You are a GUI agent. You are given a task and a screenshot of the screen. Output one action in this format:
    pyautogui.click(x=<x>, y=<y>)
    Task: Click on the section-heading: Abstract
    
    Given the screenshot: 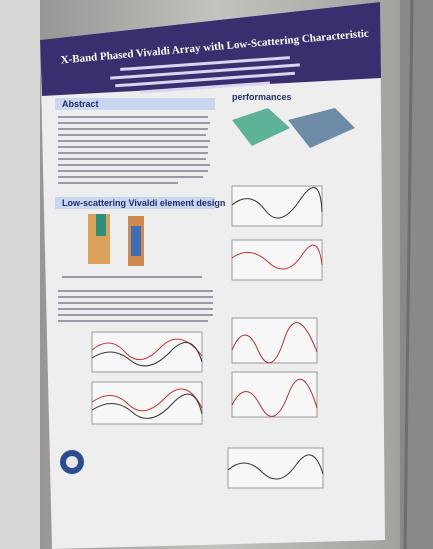 What is the action you would take?
    pyautogui.click(x=80, y=104)
    